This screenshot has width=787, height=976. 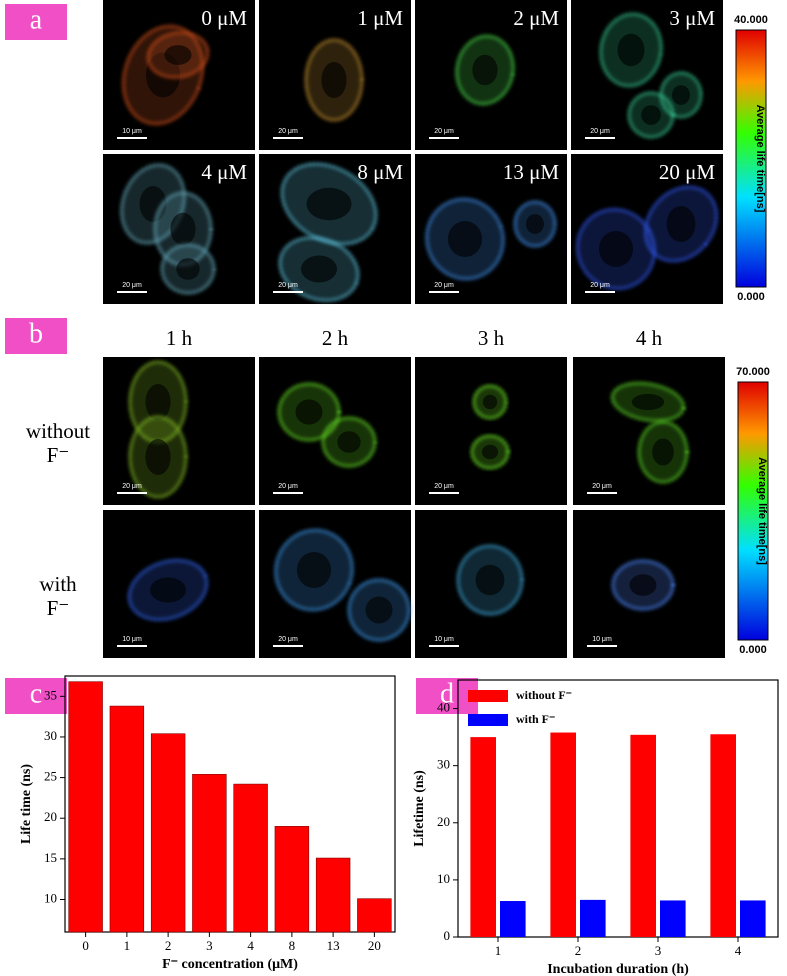 I want to click on legend-label: without F⁻, so click(x=544, y=695).